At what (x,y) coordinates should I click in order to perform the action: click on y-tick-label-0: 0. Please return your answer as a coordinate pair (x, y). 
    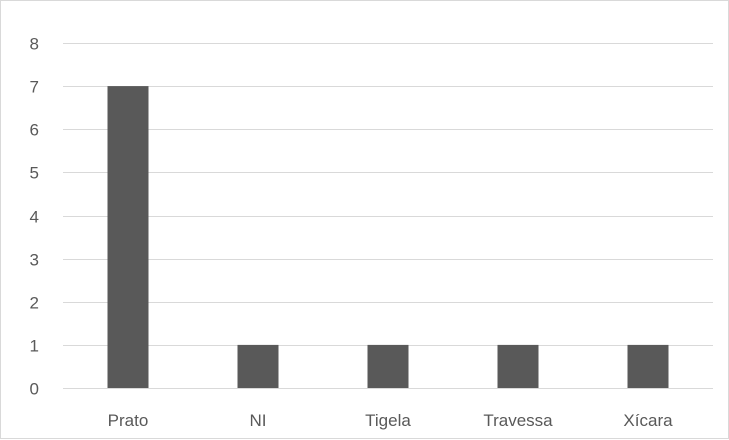
    Looking at the image, I should click on (34, 389).